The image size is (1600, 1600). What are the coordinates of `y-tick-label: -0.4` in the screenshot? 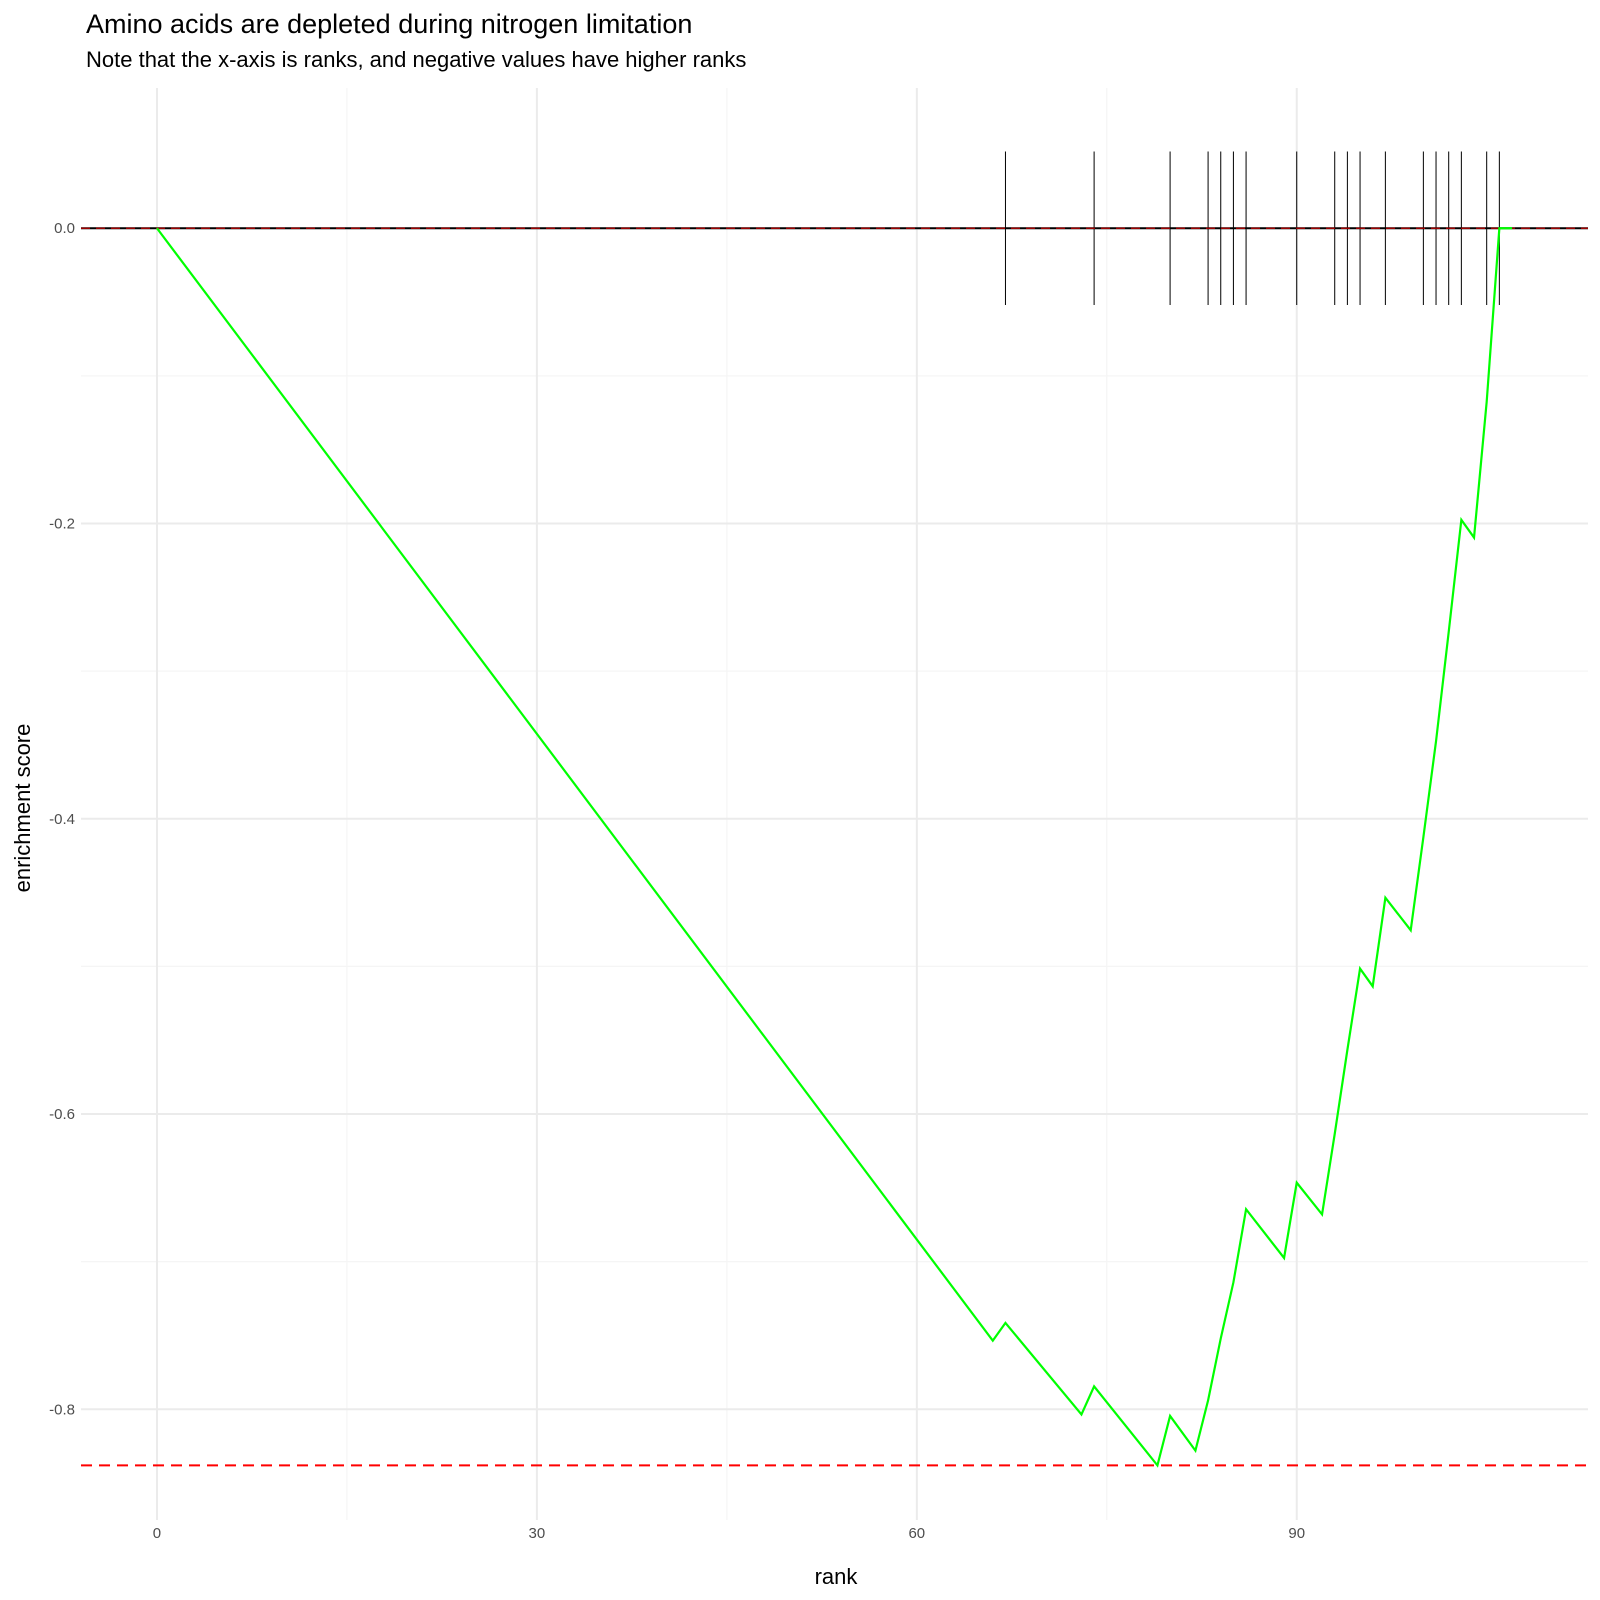 It's located at (62, 819).